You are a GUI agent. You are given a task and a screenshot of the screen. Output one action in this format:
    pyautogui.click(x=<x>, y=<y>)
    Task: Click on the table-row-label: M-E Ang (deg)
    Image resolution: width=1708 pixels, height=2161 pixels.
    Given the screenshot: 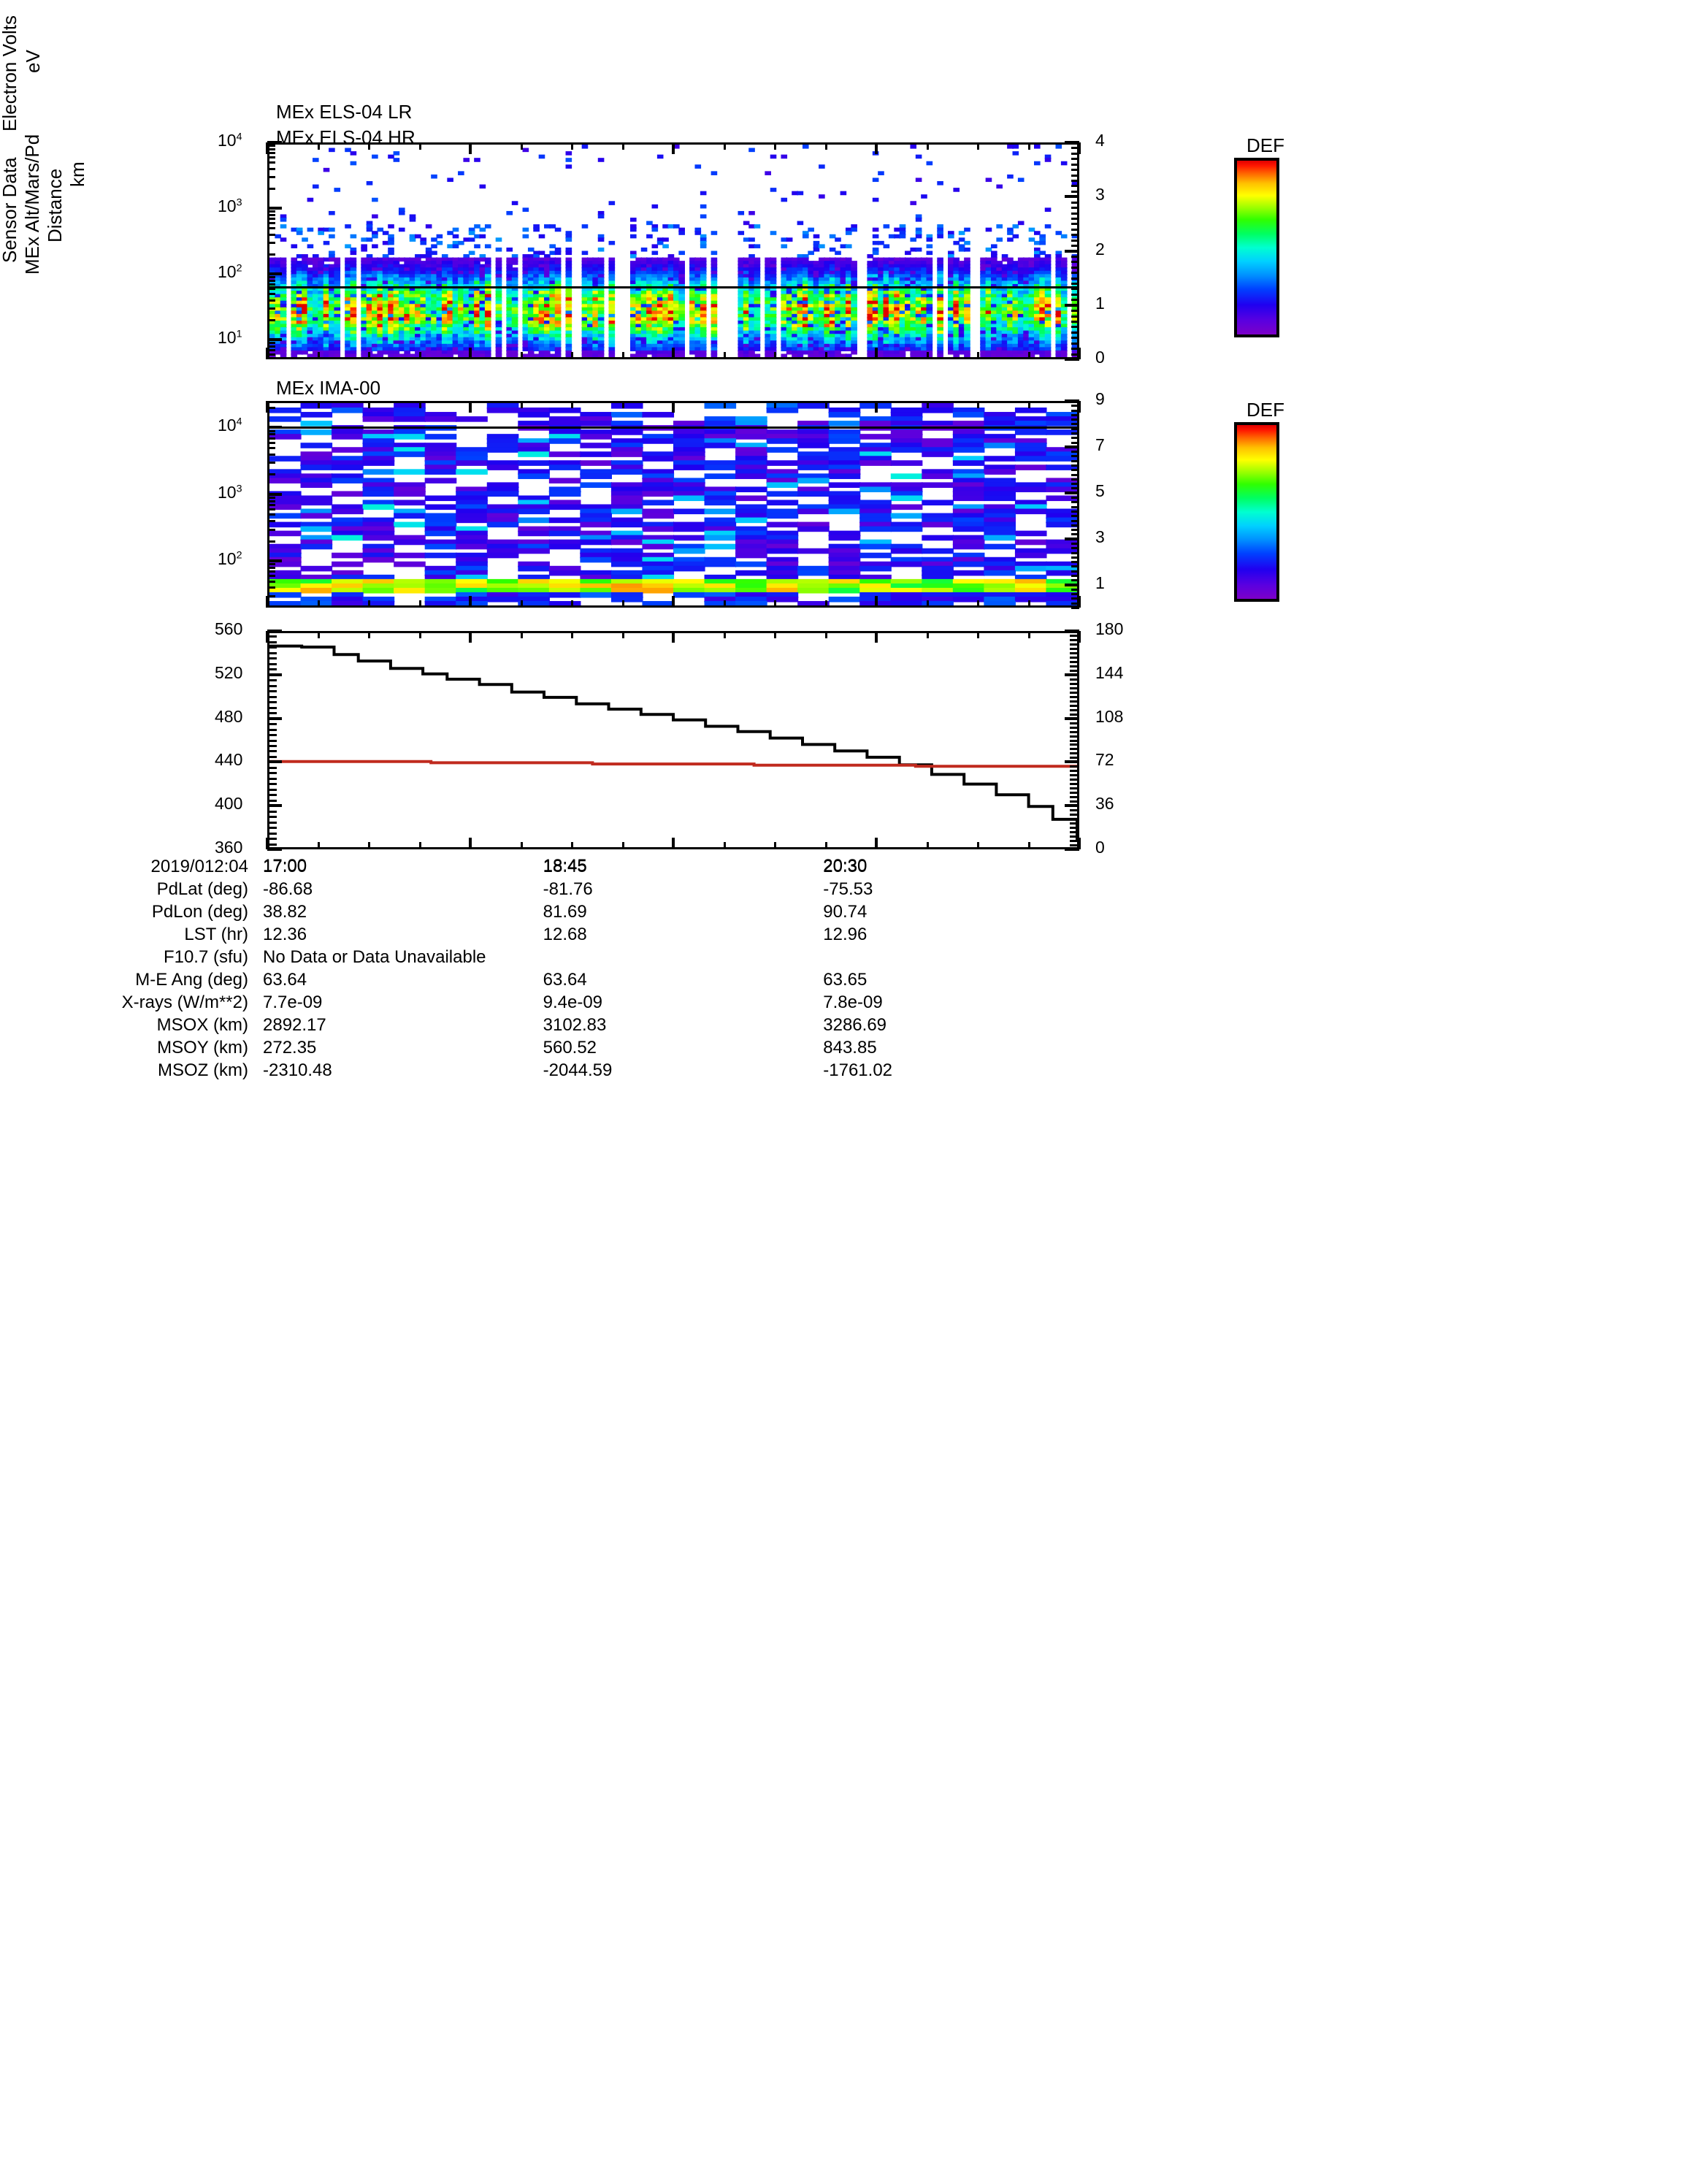 What is the action you would take?
    pyautogui.click(x=191, y=980)
    